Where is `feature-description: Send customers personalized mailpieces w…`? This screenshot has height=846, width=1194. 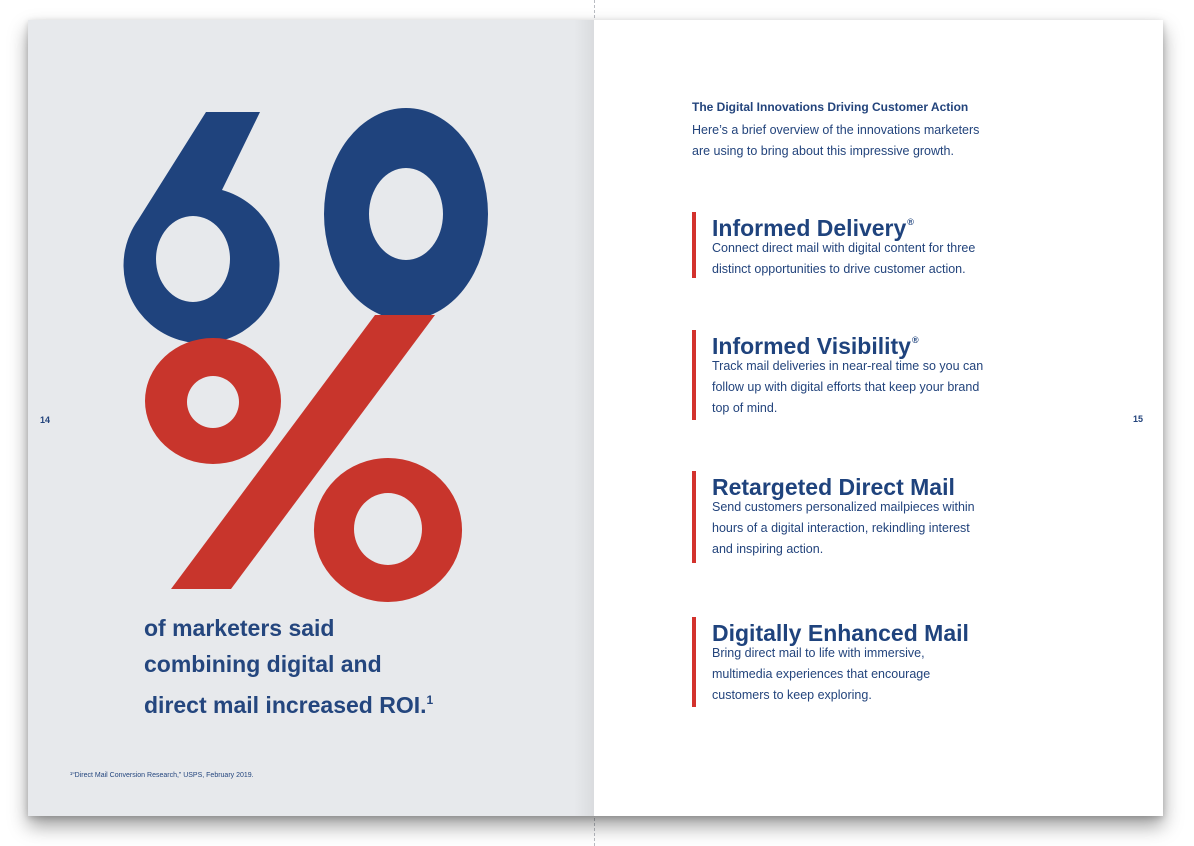 feature-description: Send customers personalized mailpieces w… is located at coordinates (877, 528).